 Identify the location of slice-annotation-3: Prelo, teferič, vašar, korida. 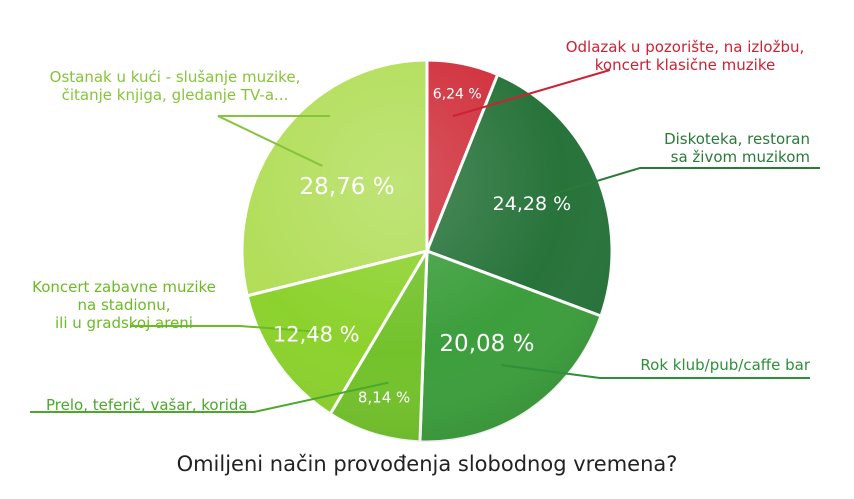
(176, 405).